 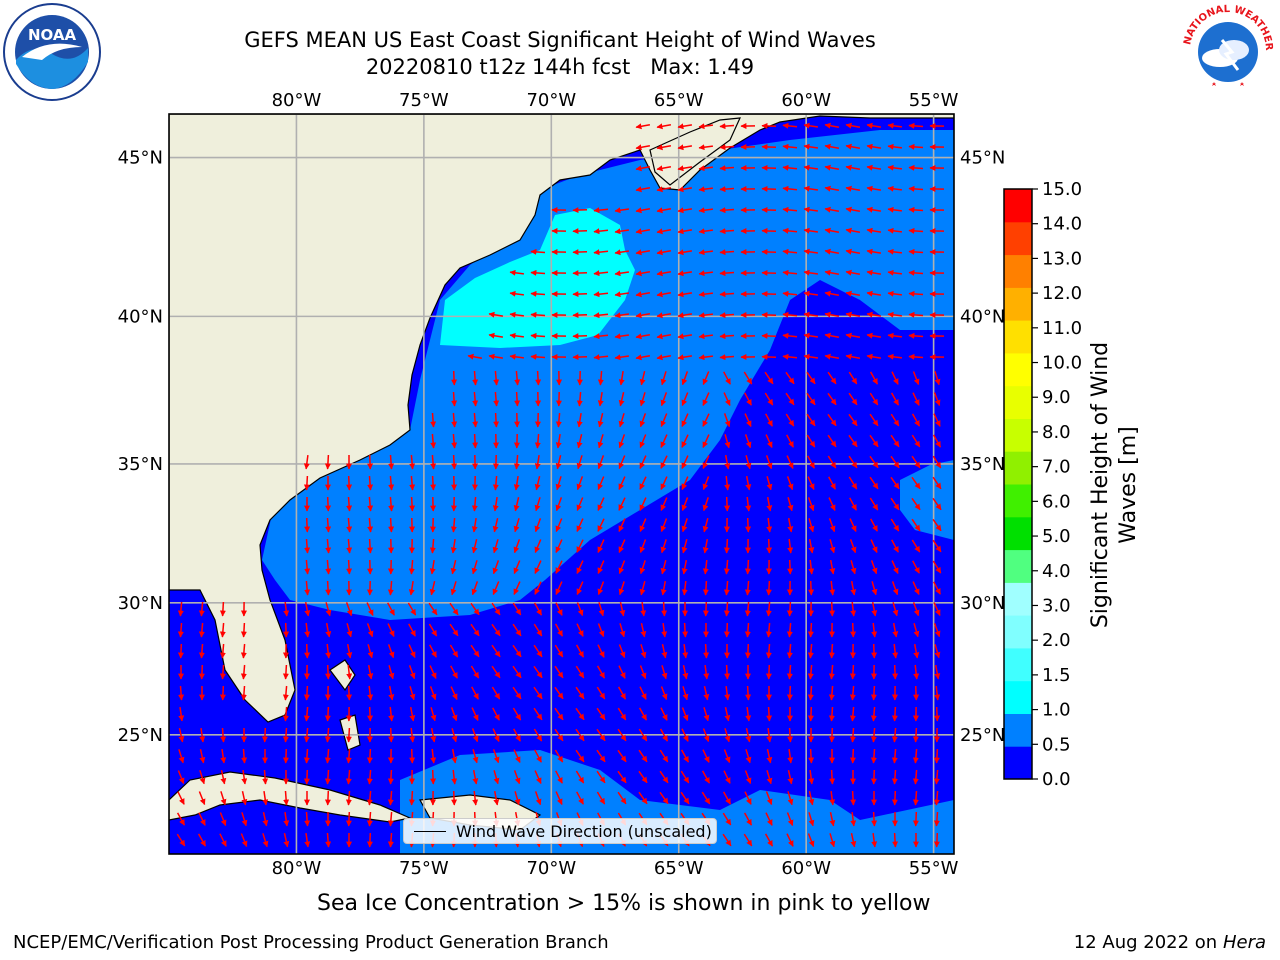 What do you see at coordinates (52, 52) in the screenshot?
I see `noaa-logo-icon: NOAA` at bounding box center [52, 52].